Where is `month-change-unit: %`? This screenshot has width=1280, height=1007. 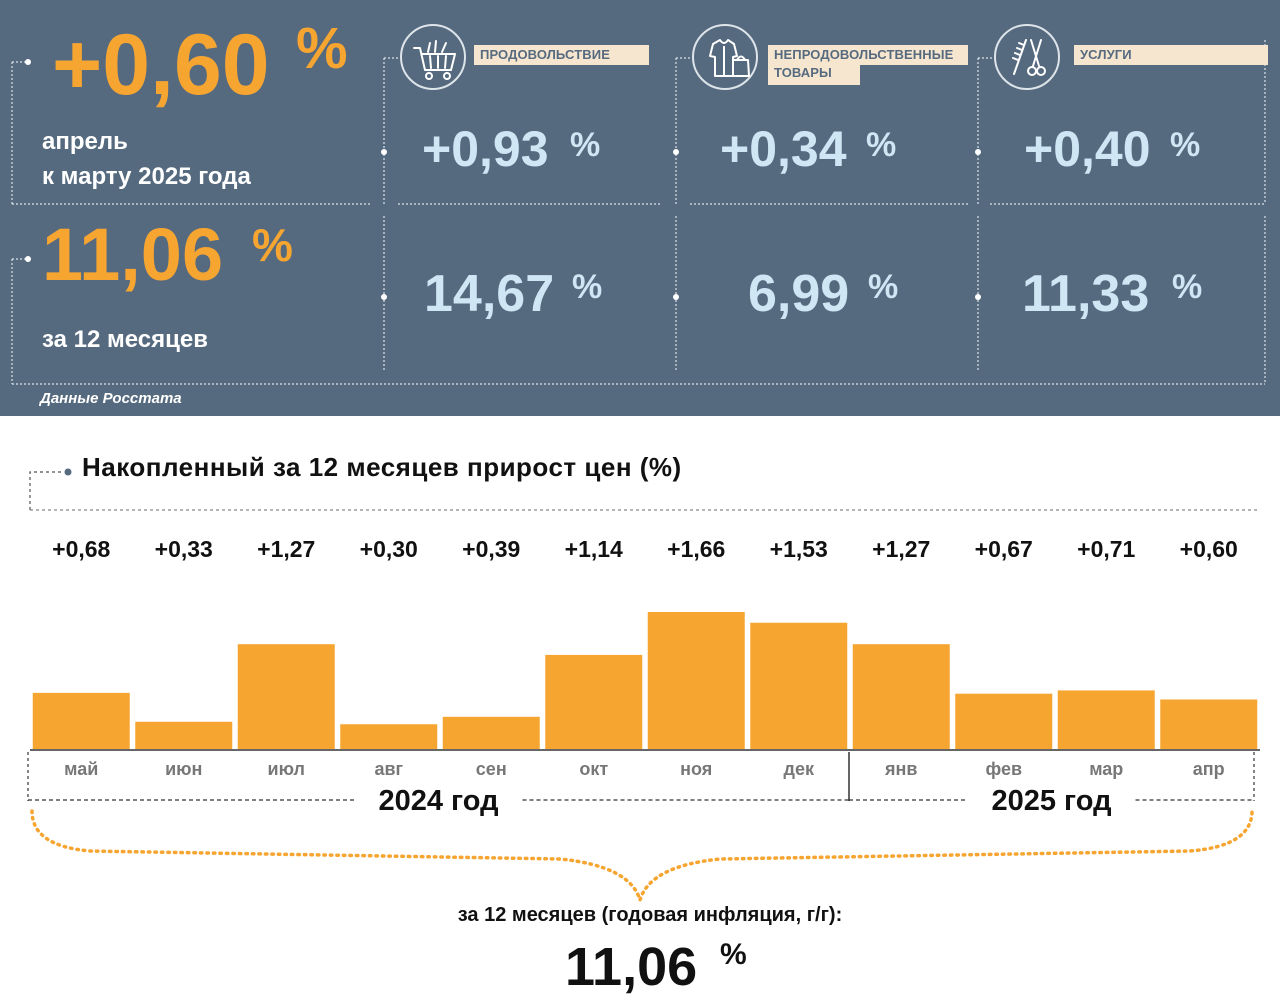 month-change-unit: % is located at coordinates (322, 48).